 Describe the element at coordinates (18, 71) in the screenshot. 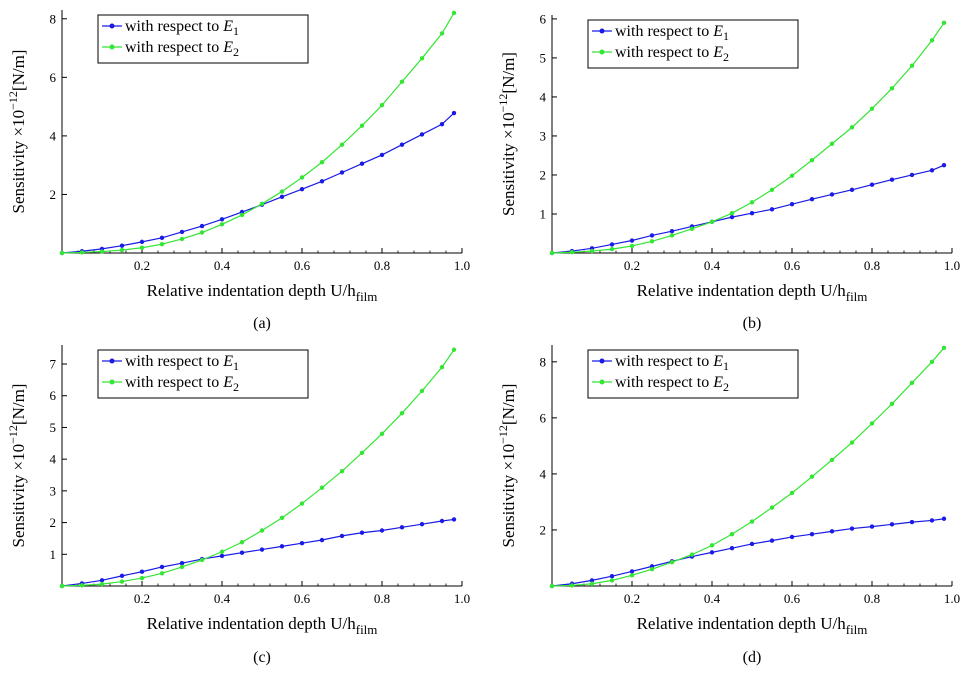

I see `y-axis-label-unit: [N/m]` at that location.